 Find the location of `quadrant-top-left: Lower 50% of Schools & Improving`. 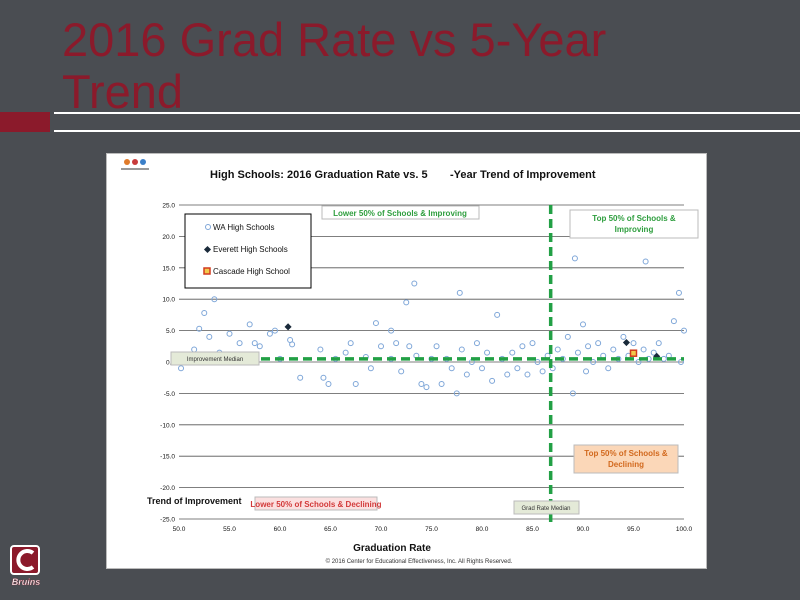

quadrant-top-left: Lower 50% of Schools & Improving is located at coordinates (400, 213).